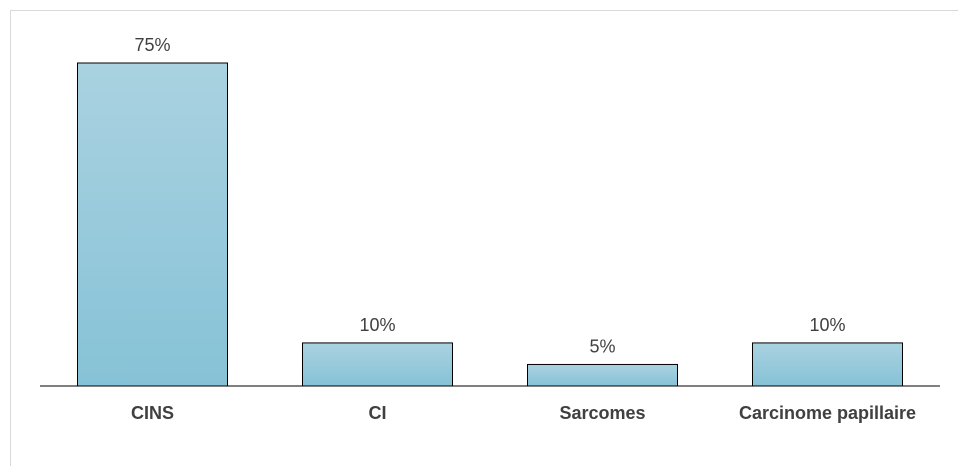 The width and height of the screenshot is (958, 466). Describe the element at coordinates (377, 413) in the screenshot. I see `x-tick-label: CI` at that location.